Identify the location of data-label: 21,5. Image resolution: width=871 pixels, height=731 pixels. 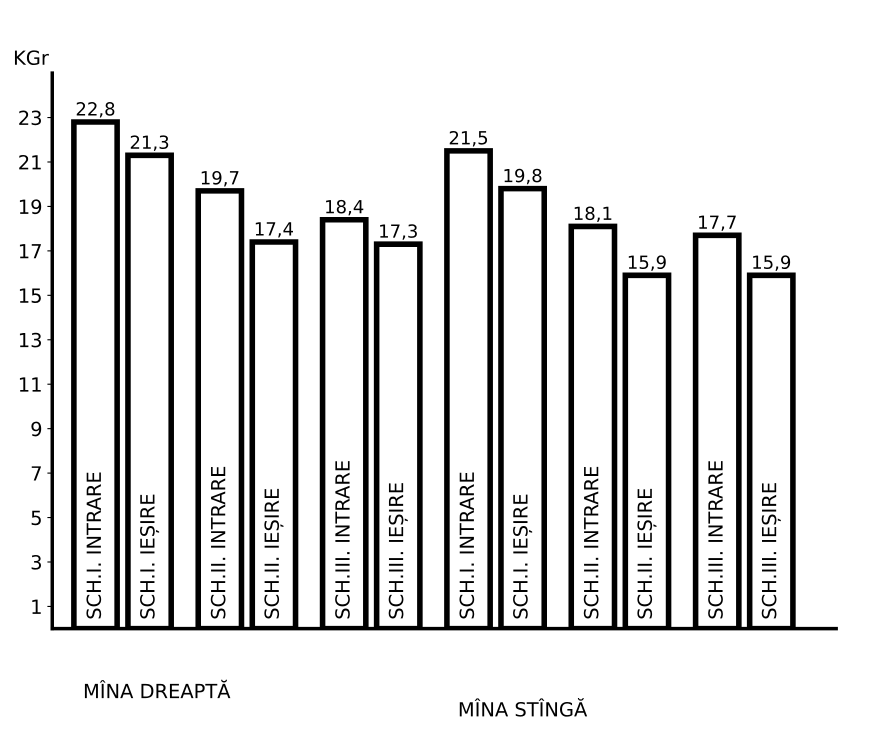
(469, 138).